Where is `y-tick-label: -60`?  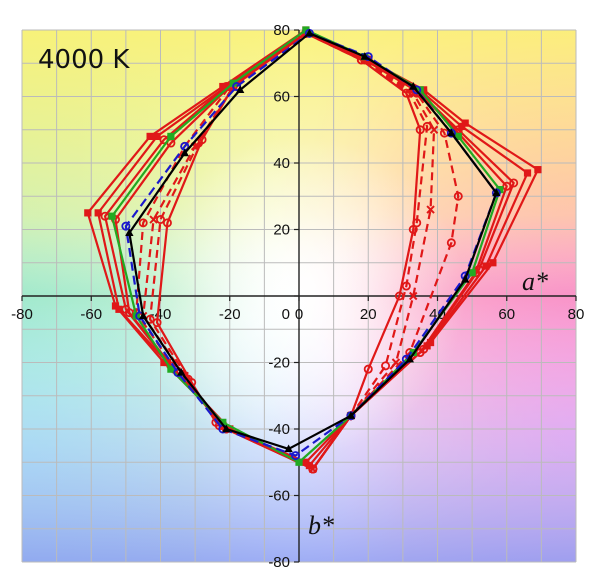
y-tick-label: -60 is located at coordinates (279, 496).